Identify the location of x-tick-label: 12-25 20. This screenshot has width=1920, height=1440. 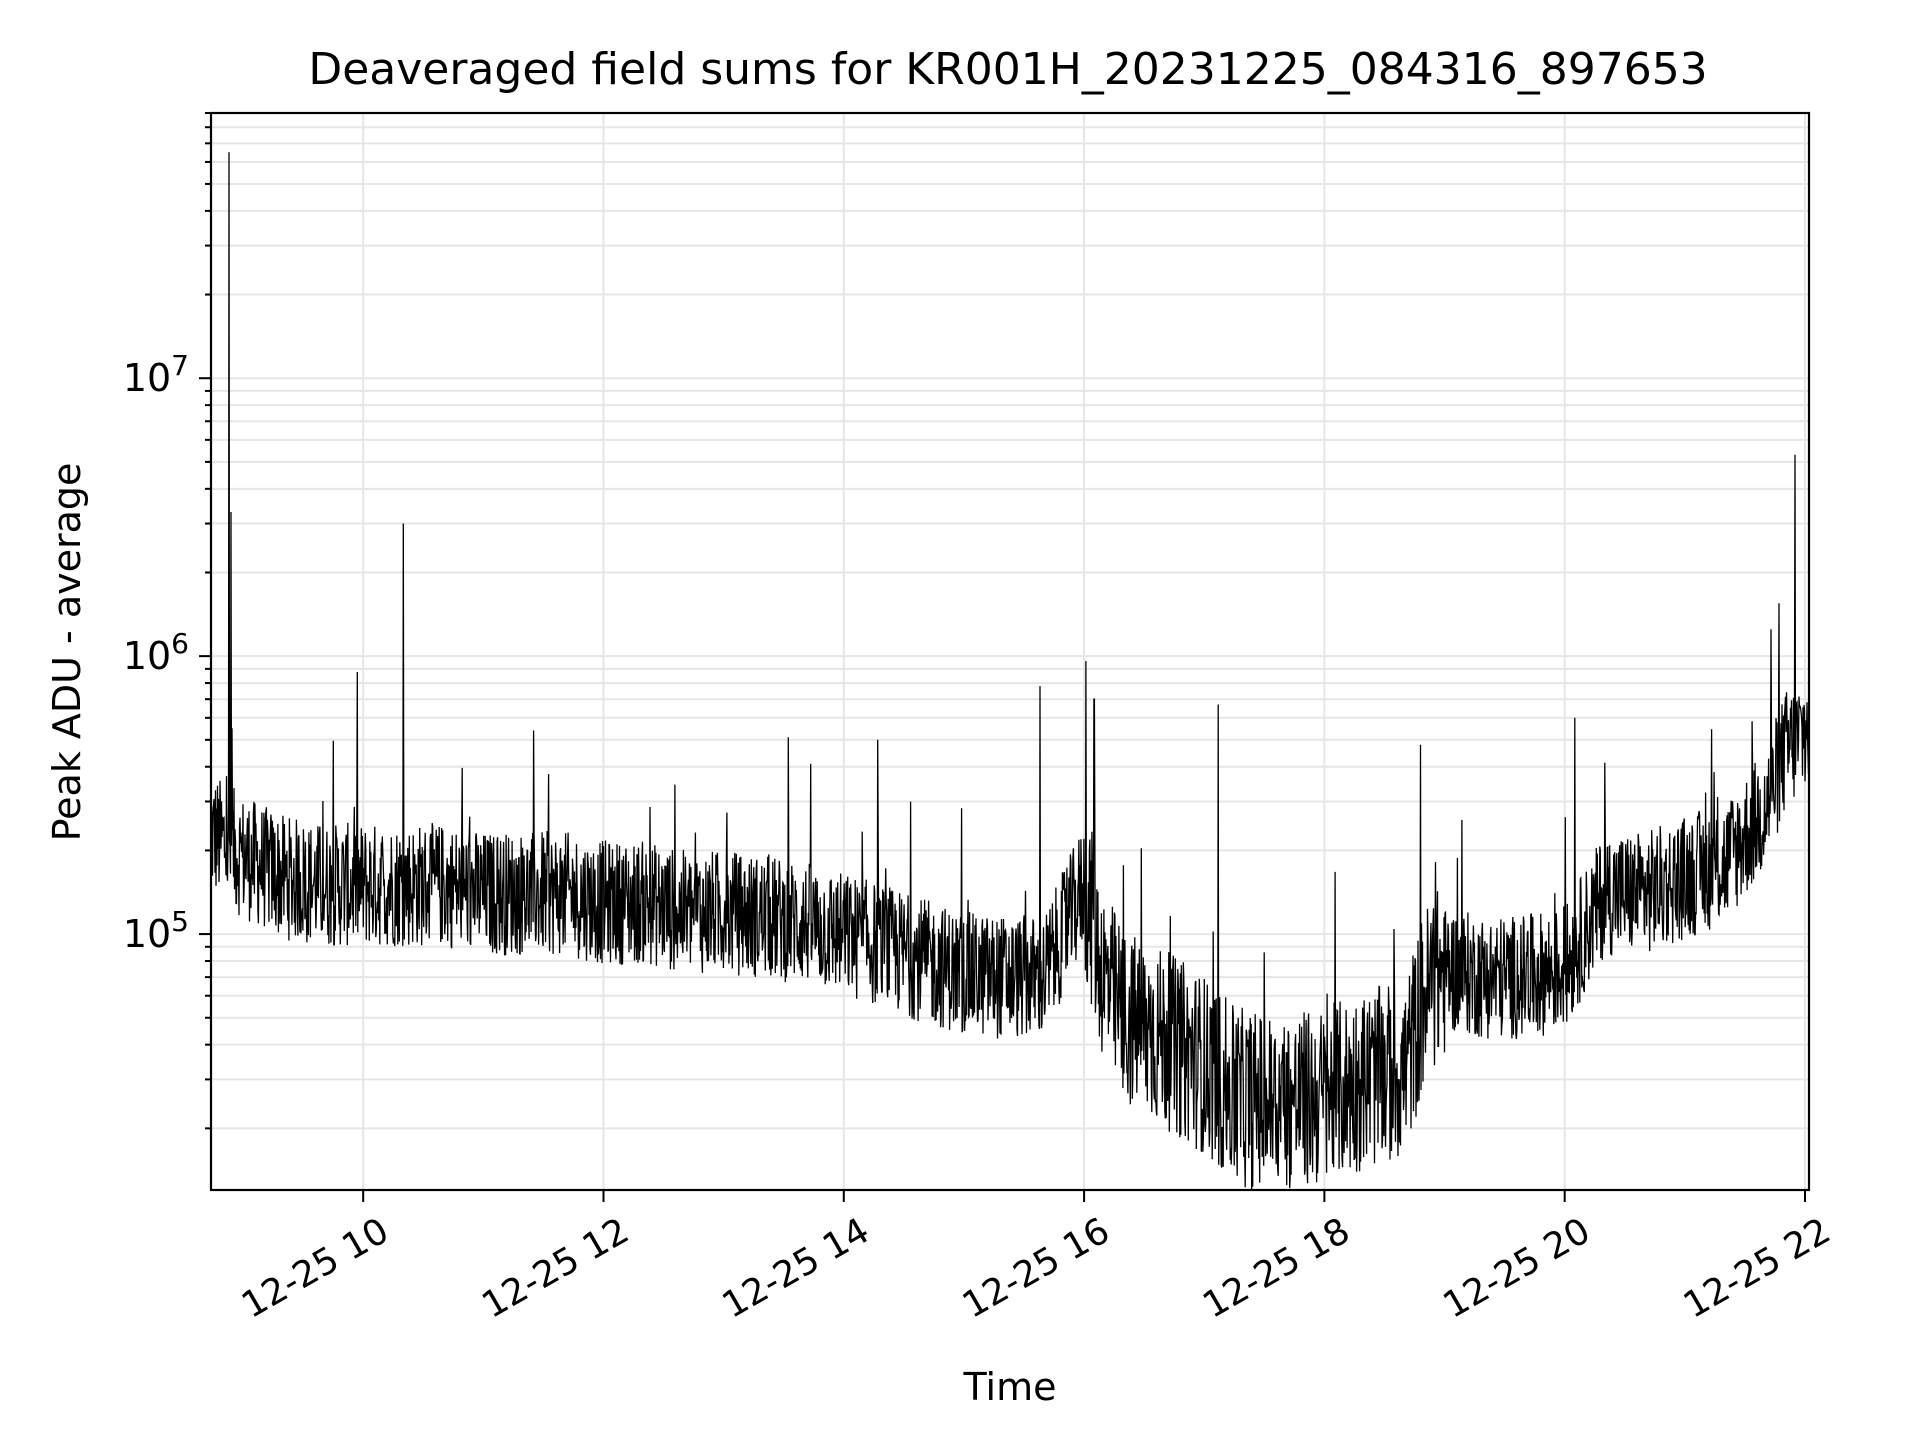
(1517, 1268).